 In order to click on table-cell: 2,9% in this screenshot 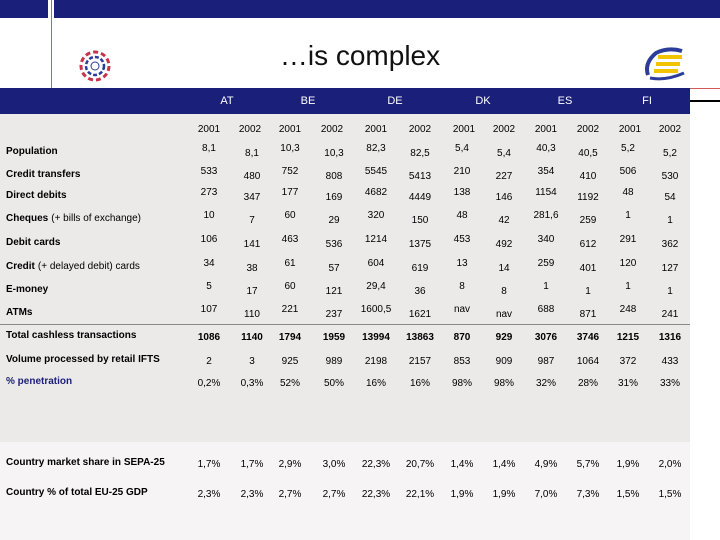, I will do `click(290, 464)`.